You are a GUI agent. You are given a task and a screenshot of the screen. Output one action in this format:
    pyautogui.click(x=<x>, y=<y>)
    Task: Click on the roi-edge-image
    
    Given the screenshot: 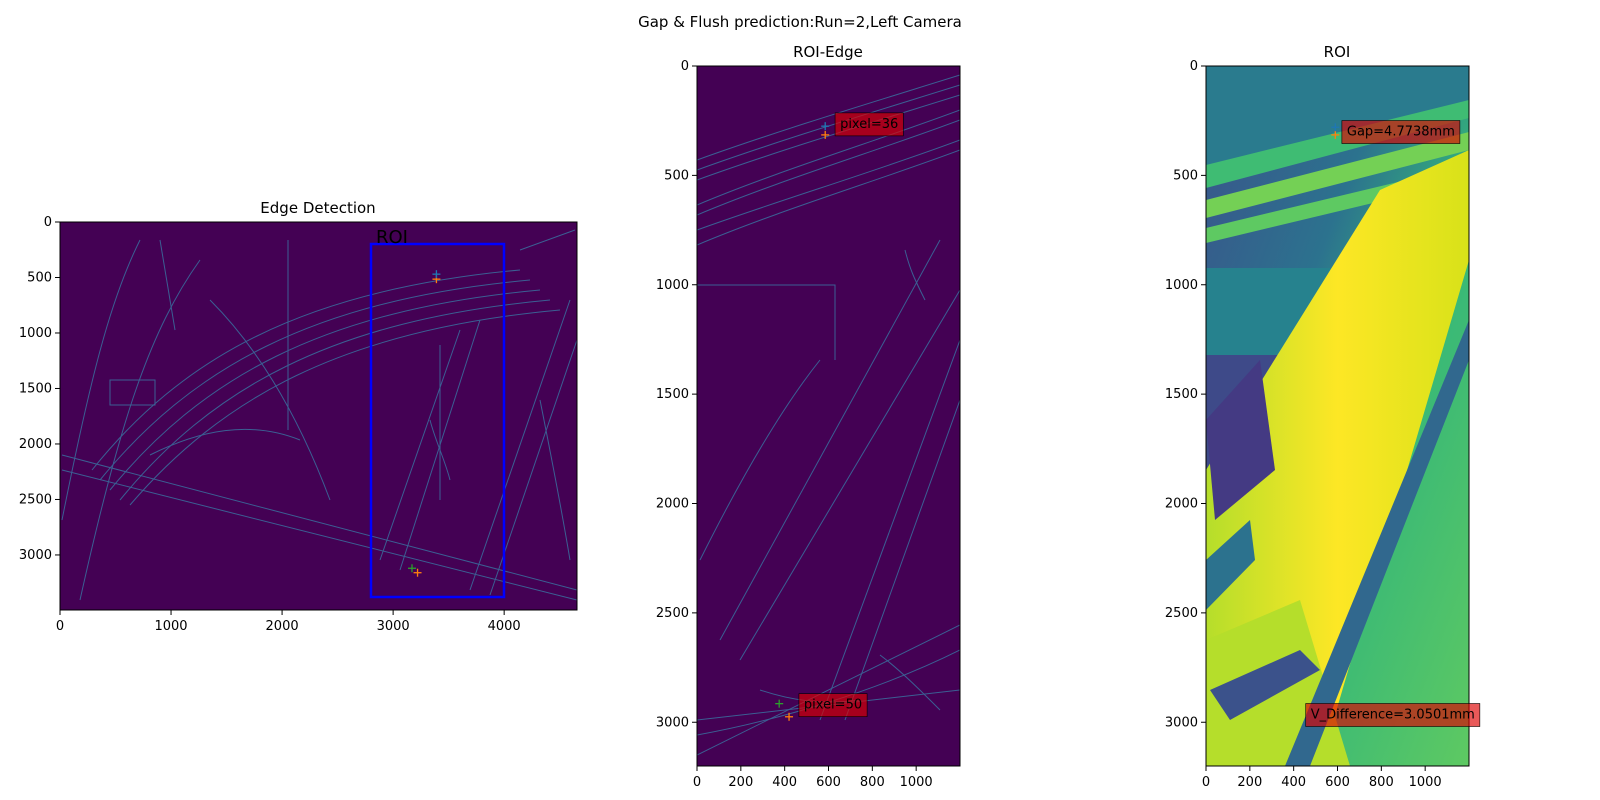 What is the action you would take?
    pyautogui.click(x=828, y=416)
    